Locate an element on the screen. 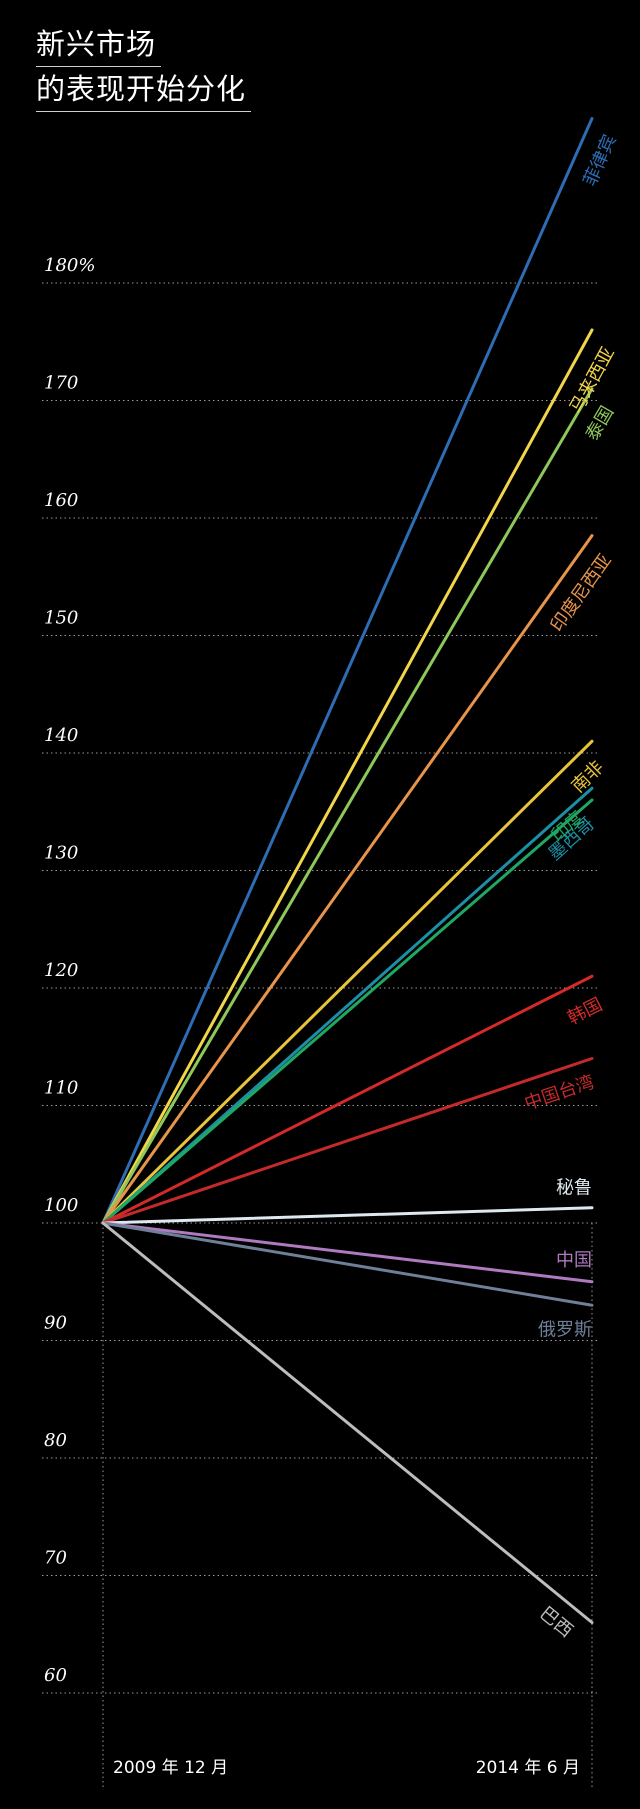 This screenshot has height=1809, width=640. y-tick-label: 140 is located at coordinates (61, 735).